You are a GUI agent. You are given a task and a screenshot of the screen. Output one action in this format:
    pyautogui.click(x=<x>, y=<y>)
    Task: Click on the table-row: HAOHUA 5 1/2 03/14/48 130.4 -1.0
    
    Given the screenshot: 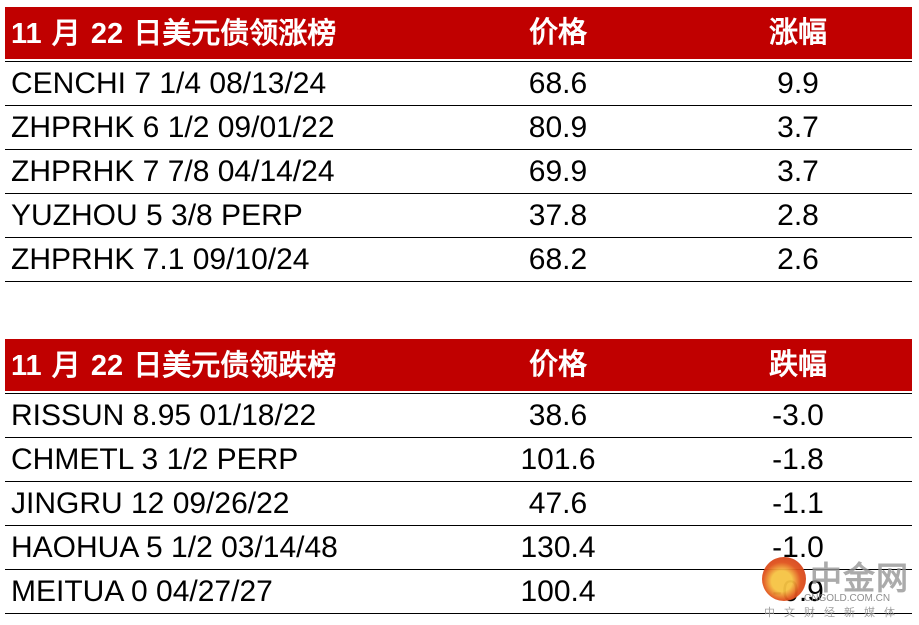 What is the action you would take?
    pyautogui.click(x=458, y=547)
    